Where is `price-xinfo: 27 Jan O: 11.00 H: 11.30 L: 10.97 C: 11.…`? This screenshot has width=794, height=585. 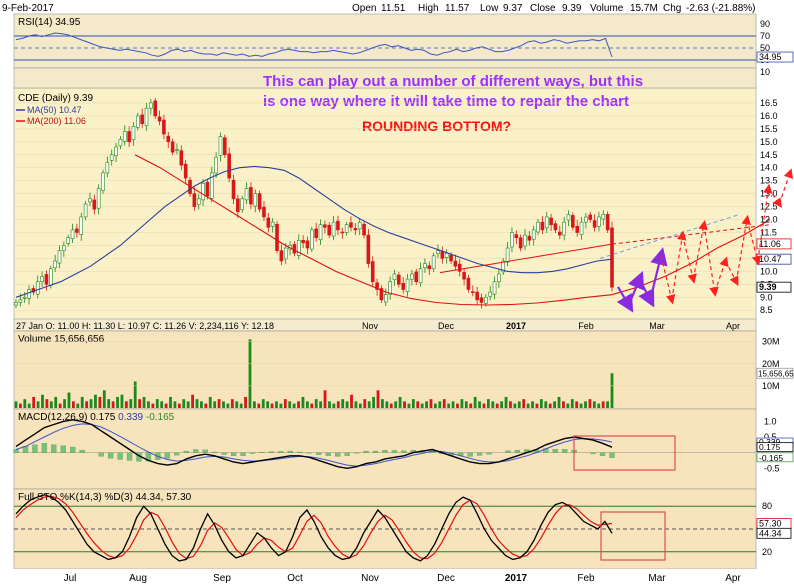 price-xinfo: 27 Jan O: 11.00 H: 11.30 L: 10.97 C: 11.… is located at coordinates (145, 326).